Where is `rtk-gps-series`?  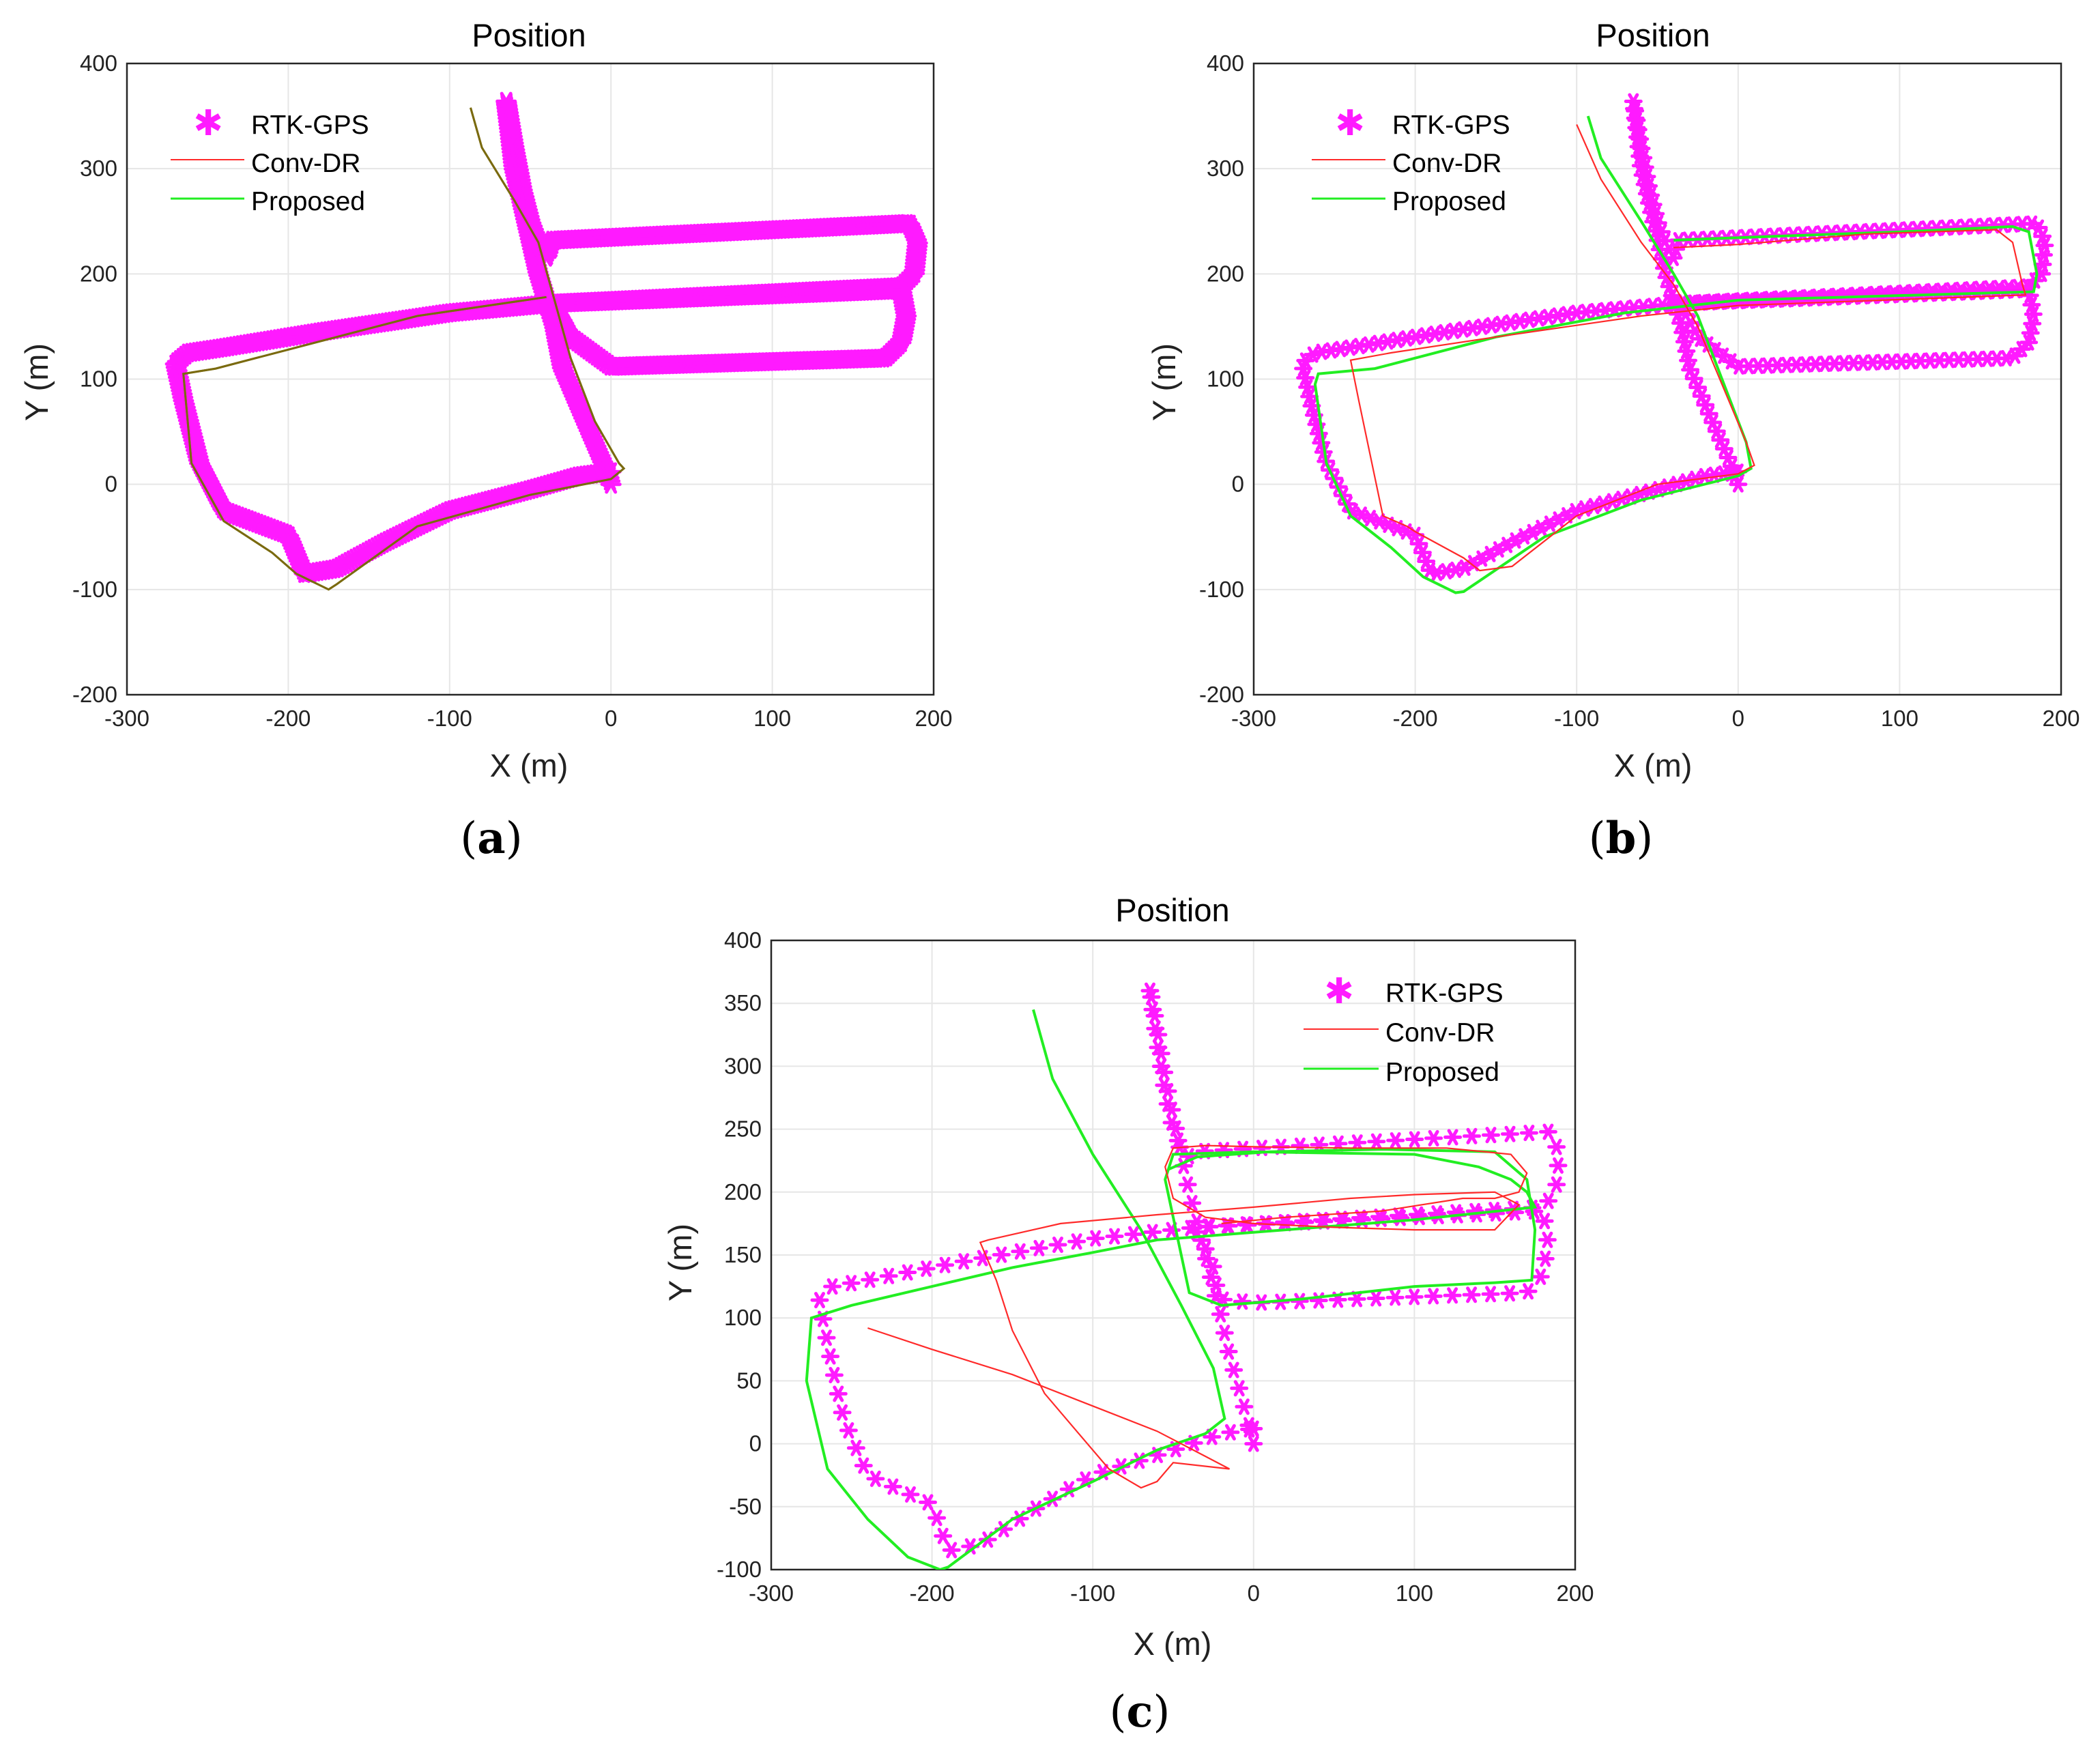 rtk-gps-series is located at coordinates (546, 337).